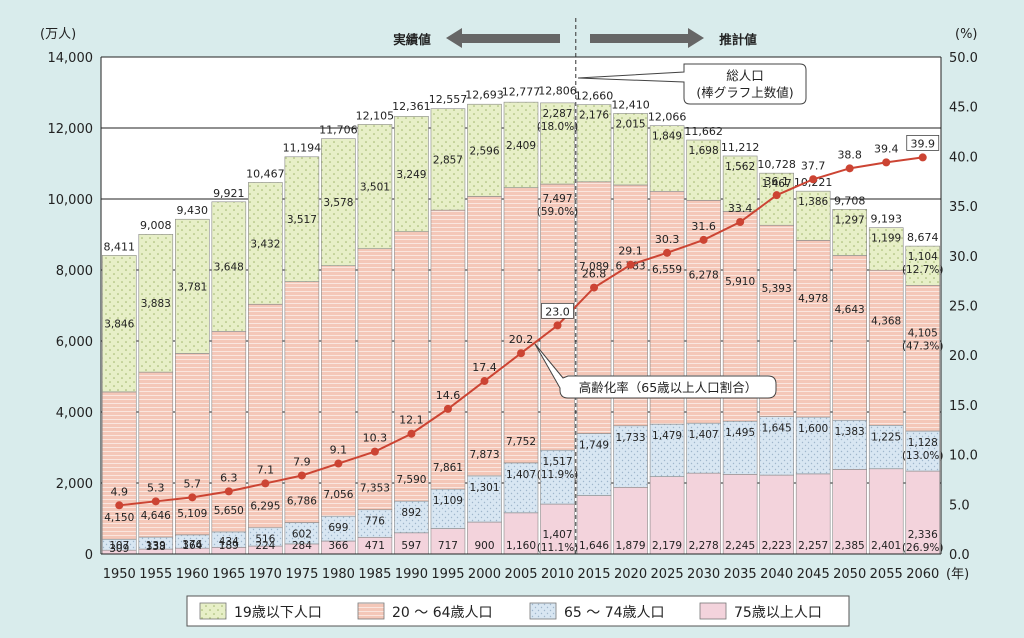 The height and width of the screenshot is (638, 1024). What do you see at coordinates (156, 304) in the screenshot?
I see `segment-label: 3,883` at bounding box center [156, 304].